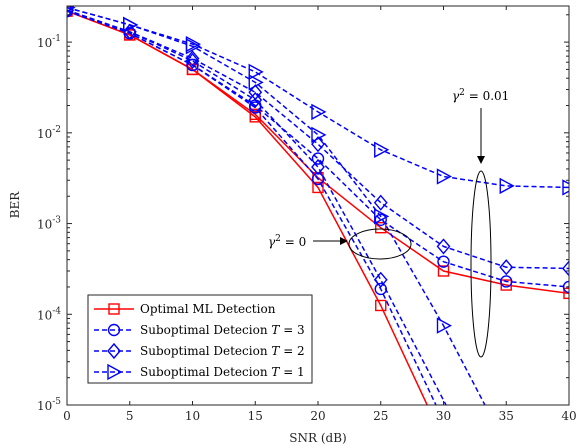 This screenshot has width=579, height=448. Describe the element at coordinates (443, 416) in the screenshot. I see `x-tick-label: 30` at that location.